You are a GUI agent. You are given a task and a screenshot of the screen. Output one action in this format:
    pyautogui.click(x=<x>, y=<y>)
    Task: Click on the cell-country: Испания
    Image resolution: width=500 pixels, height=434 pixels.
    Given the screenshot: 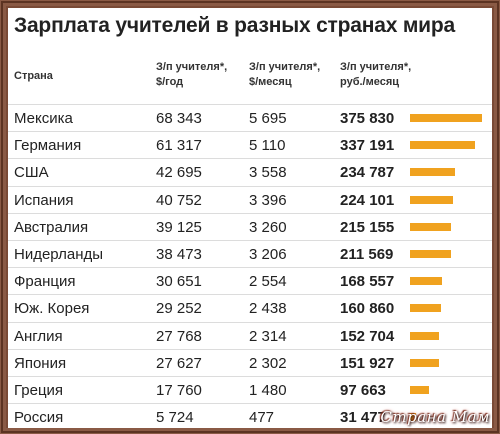 What is the action you would take?
    pyautogui.click(x=44, y=200)
    